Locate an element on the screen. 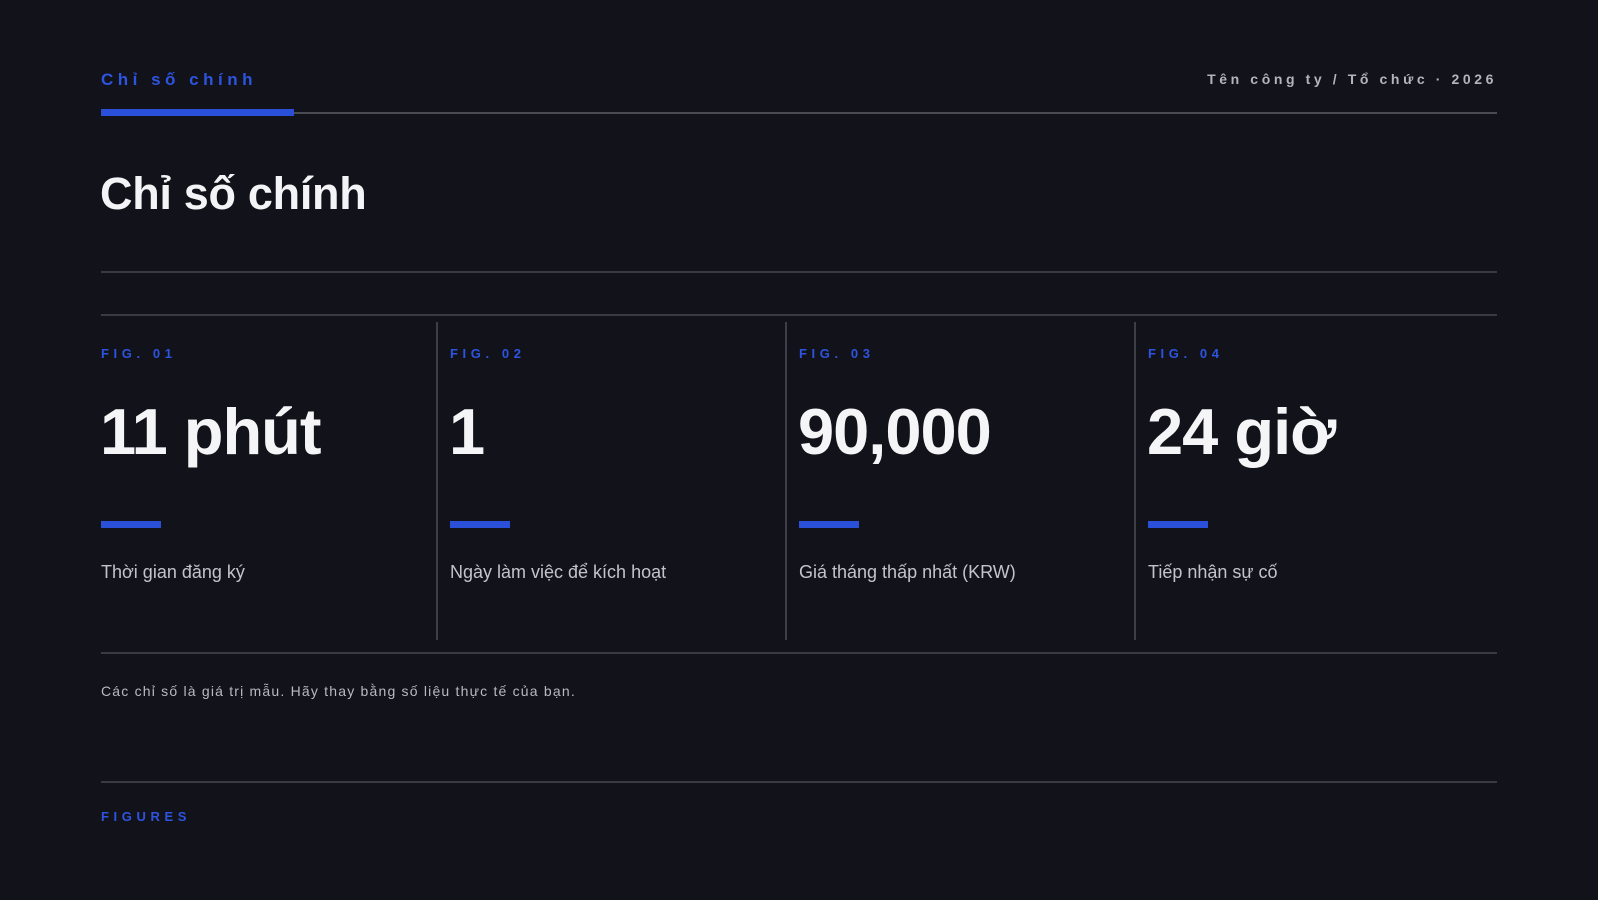 The image size is (1598, 900). section-label: Chỉ số chính is located at coordinates (179, 79).